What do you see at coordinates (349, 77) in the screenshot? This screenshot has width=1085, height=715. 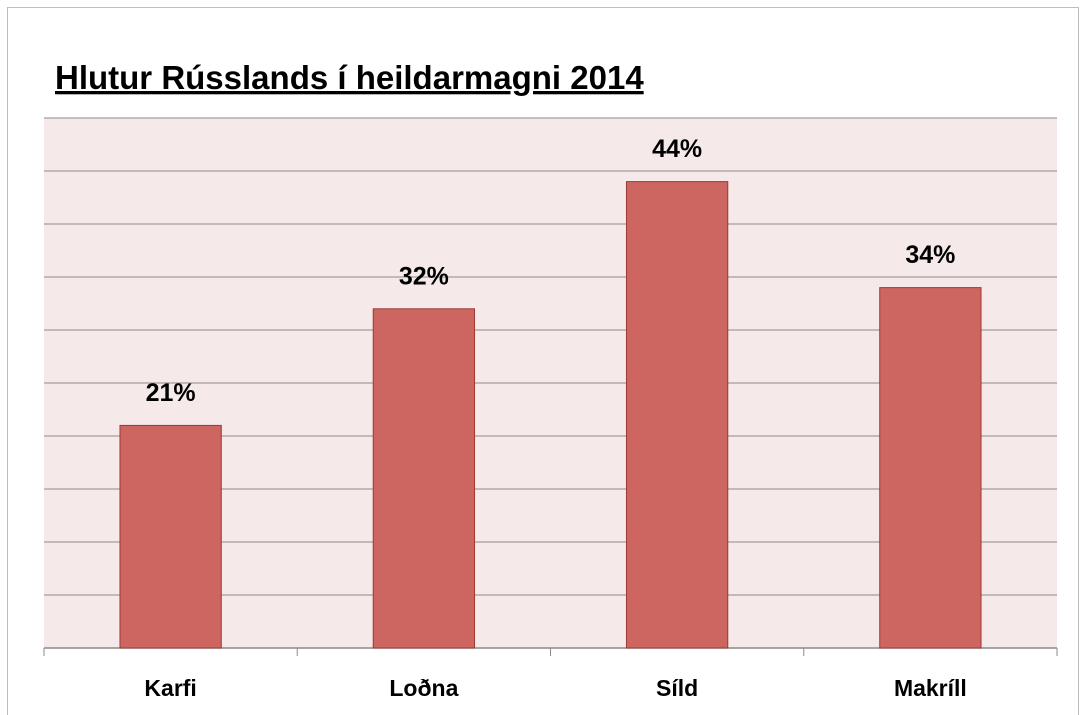 I see `chart-title: Hlutur Rússlands í heildarmagni 2014` at bounding box center [349, 77].